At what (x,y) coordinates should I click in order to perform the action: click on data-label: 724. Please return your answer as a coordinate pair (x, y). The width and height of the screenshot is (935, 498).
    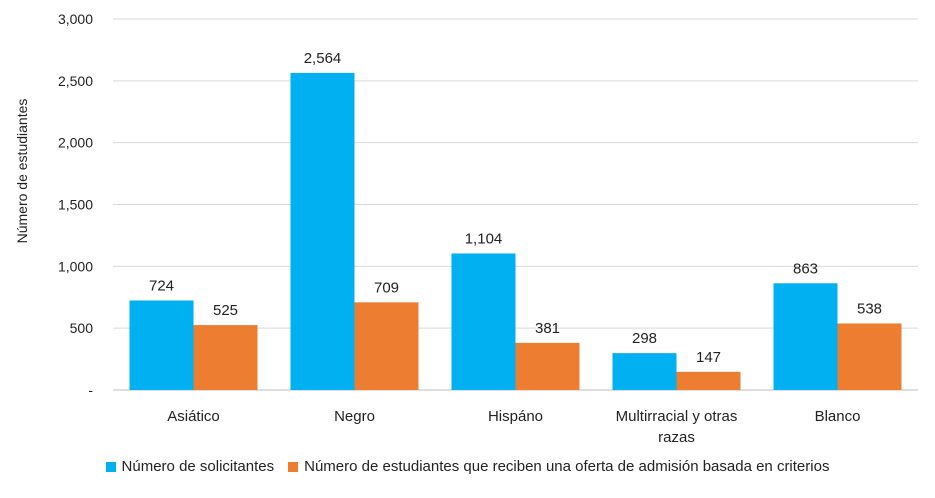
    Looking at the image, I should click on (161, 285).